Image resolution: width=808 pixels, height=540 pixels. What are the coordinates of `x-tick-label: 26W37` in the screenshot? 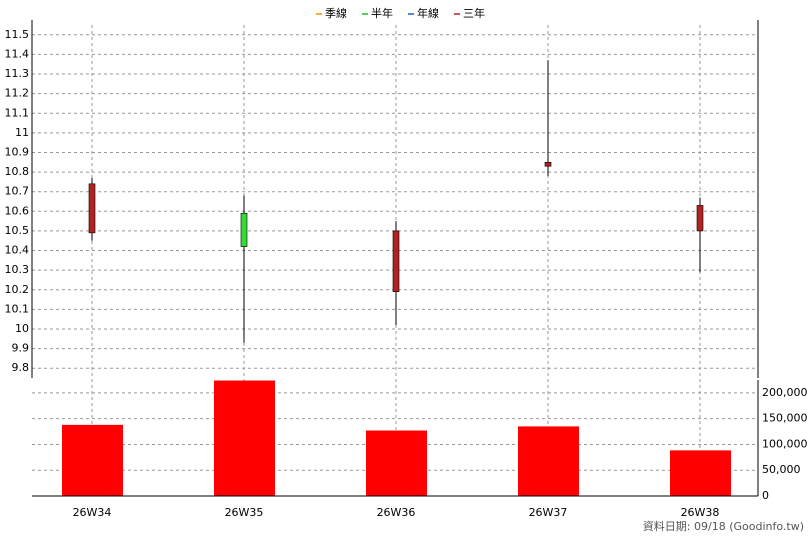 It's located at (548, 512).